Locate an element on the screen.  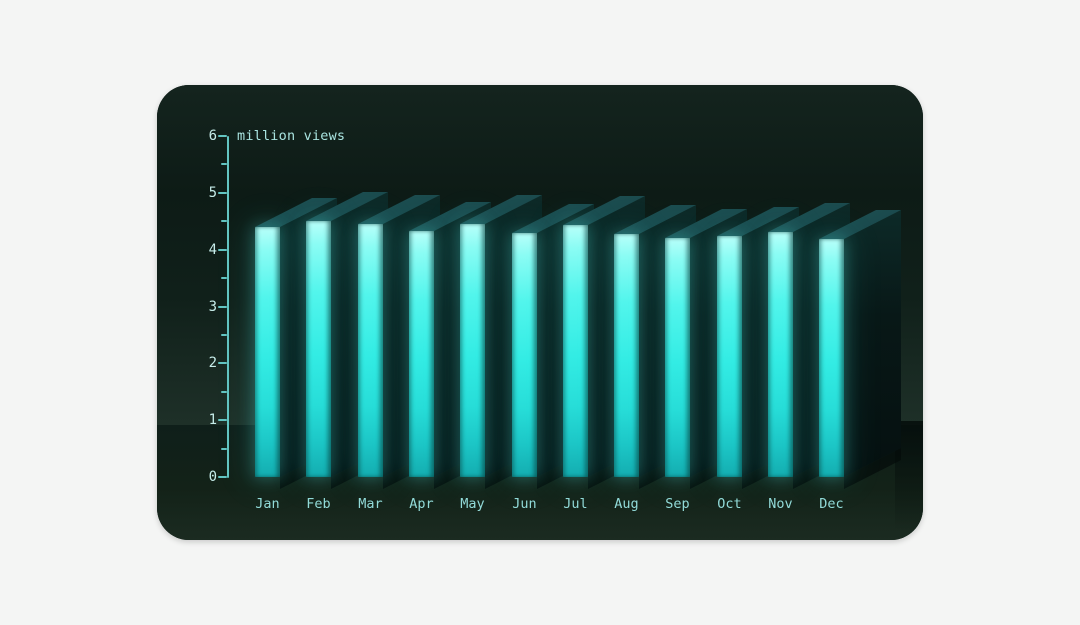
x-axis-label-sep: Sep is located at coordinates (677, 504).